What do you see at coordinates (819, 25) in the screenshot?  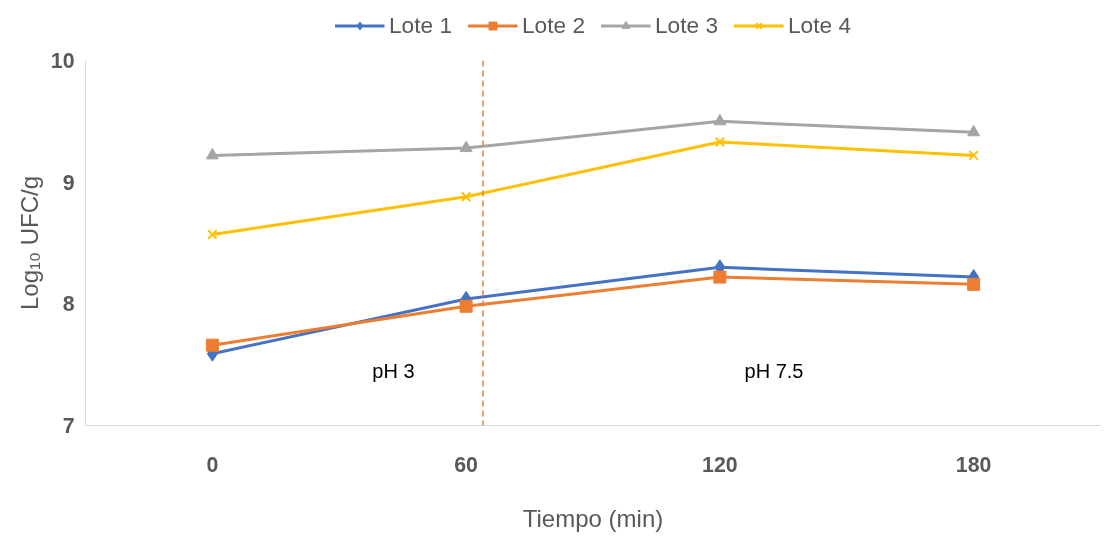 I see `legend-label: Lote 4` at bounding box center [819, 25].